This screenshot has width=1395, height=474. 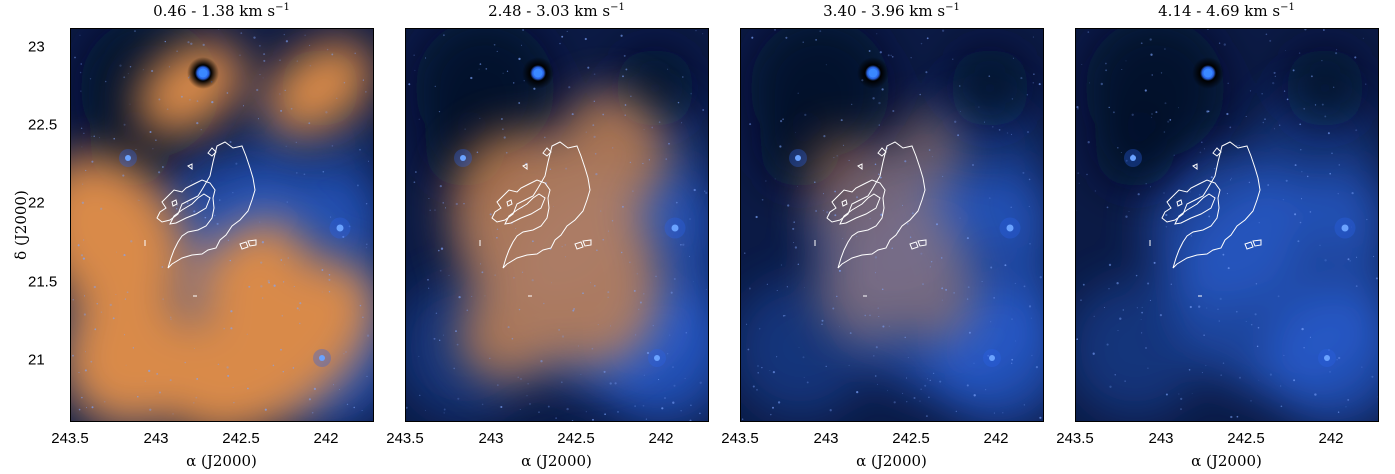 What do you see at coordinates (43, 125) in the screenshot?
I see `y-tick-label: 22.5` at bounding box center [43, 125].